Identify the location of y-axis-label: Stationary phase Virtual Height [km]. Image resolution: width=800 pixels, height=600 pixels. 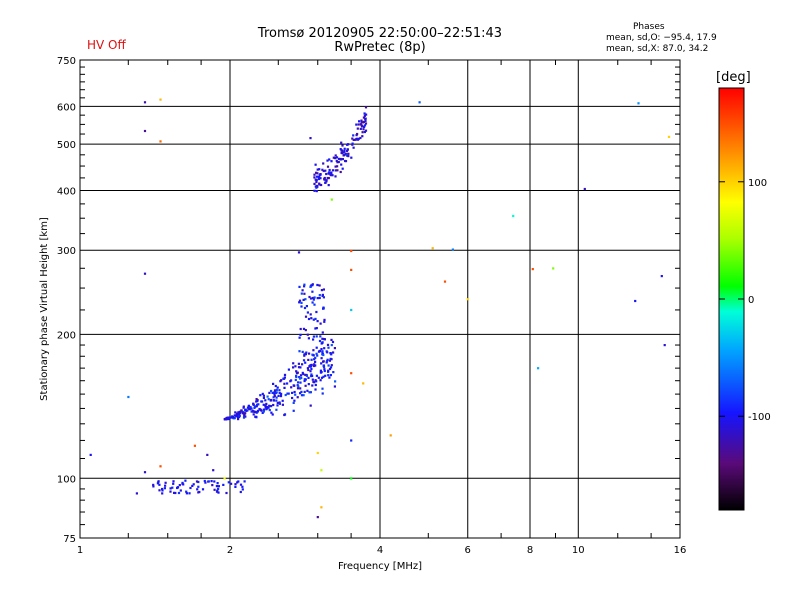
(44, 309).